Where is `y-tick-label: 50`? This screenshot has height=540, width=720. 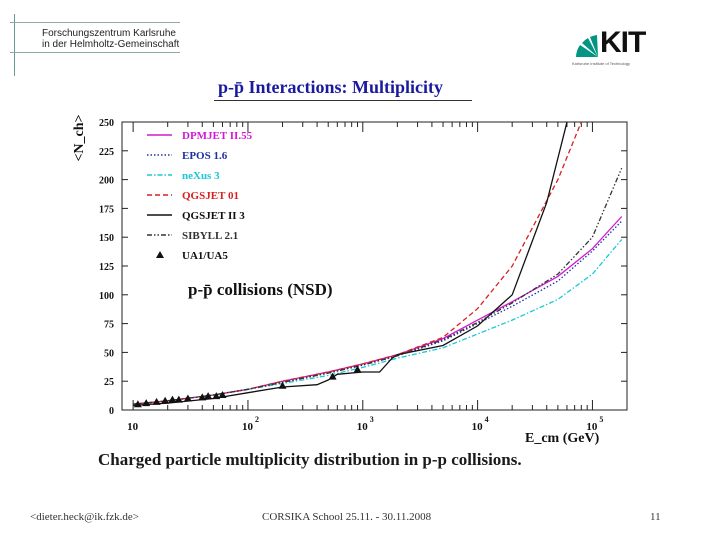
y-tick-label: 50 is located at coordinates (109, 353).